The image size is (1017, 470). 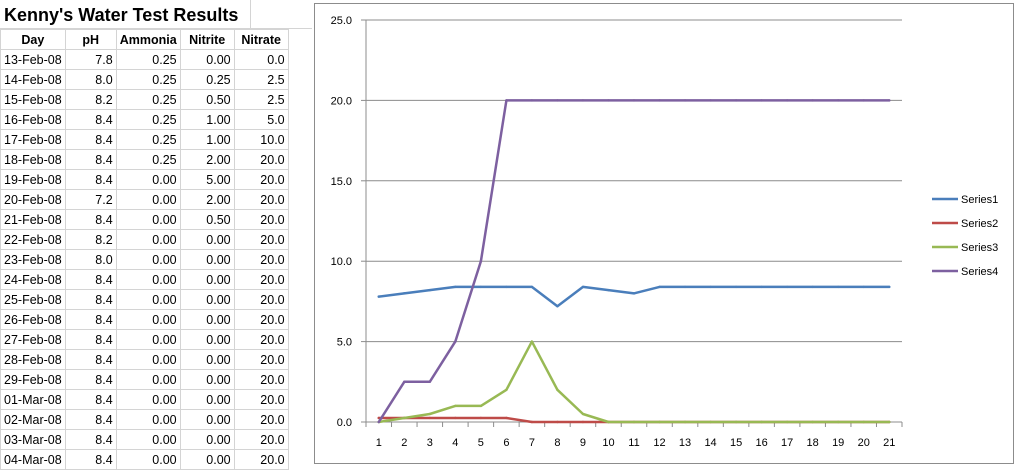 I want to click on day-cell: 21-Feb-08, so click(x=33, y=219).